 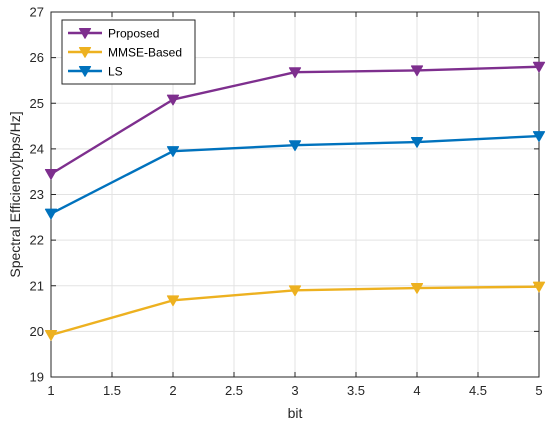 What do you see at coordinates (37, 240) in the screenshot?
I see `y-tick-label: 22` at bounding box center [37, 240].